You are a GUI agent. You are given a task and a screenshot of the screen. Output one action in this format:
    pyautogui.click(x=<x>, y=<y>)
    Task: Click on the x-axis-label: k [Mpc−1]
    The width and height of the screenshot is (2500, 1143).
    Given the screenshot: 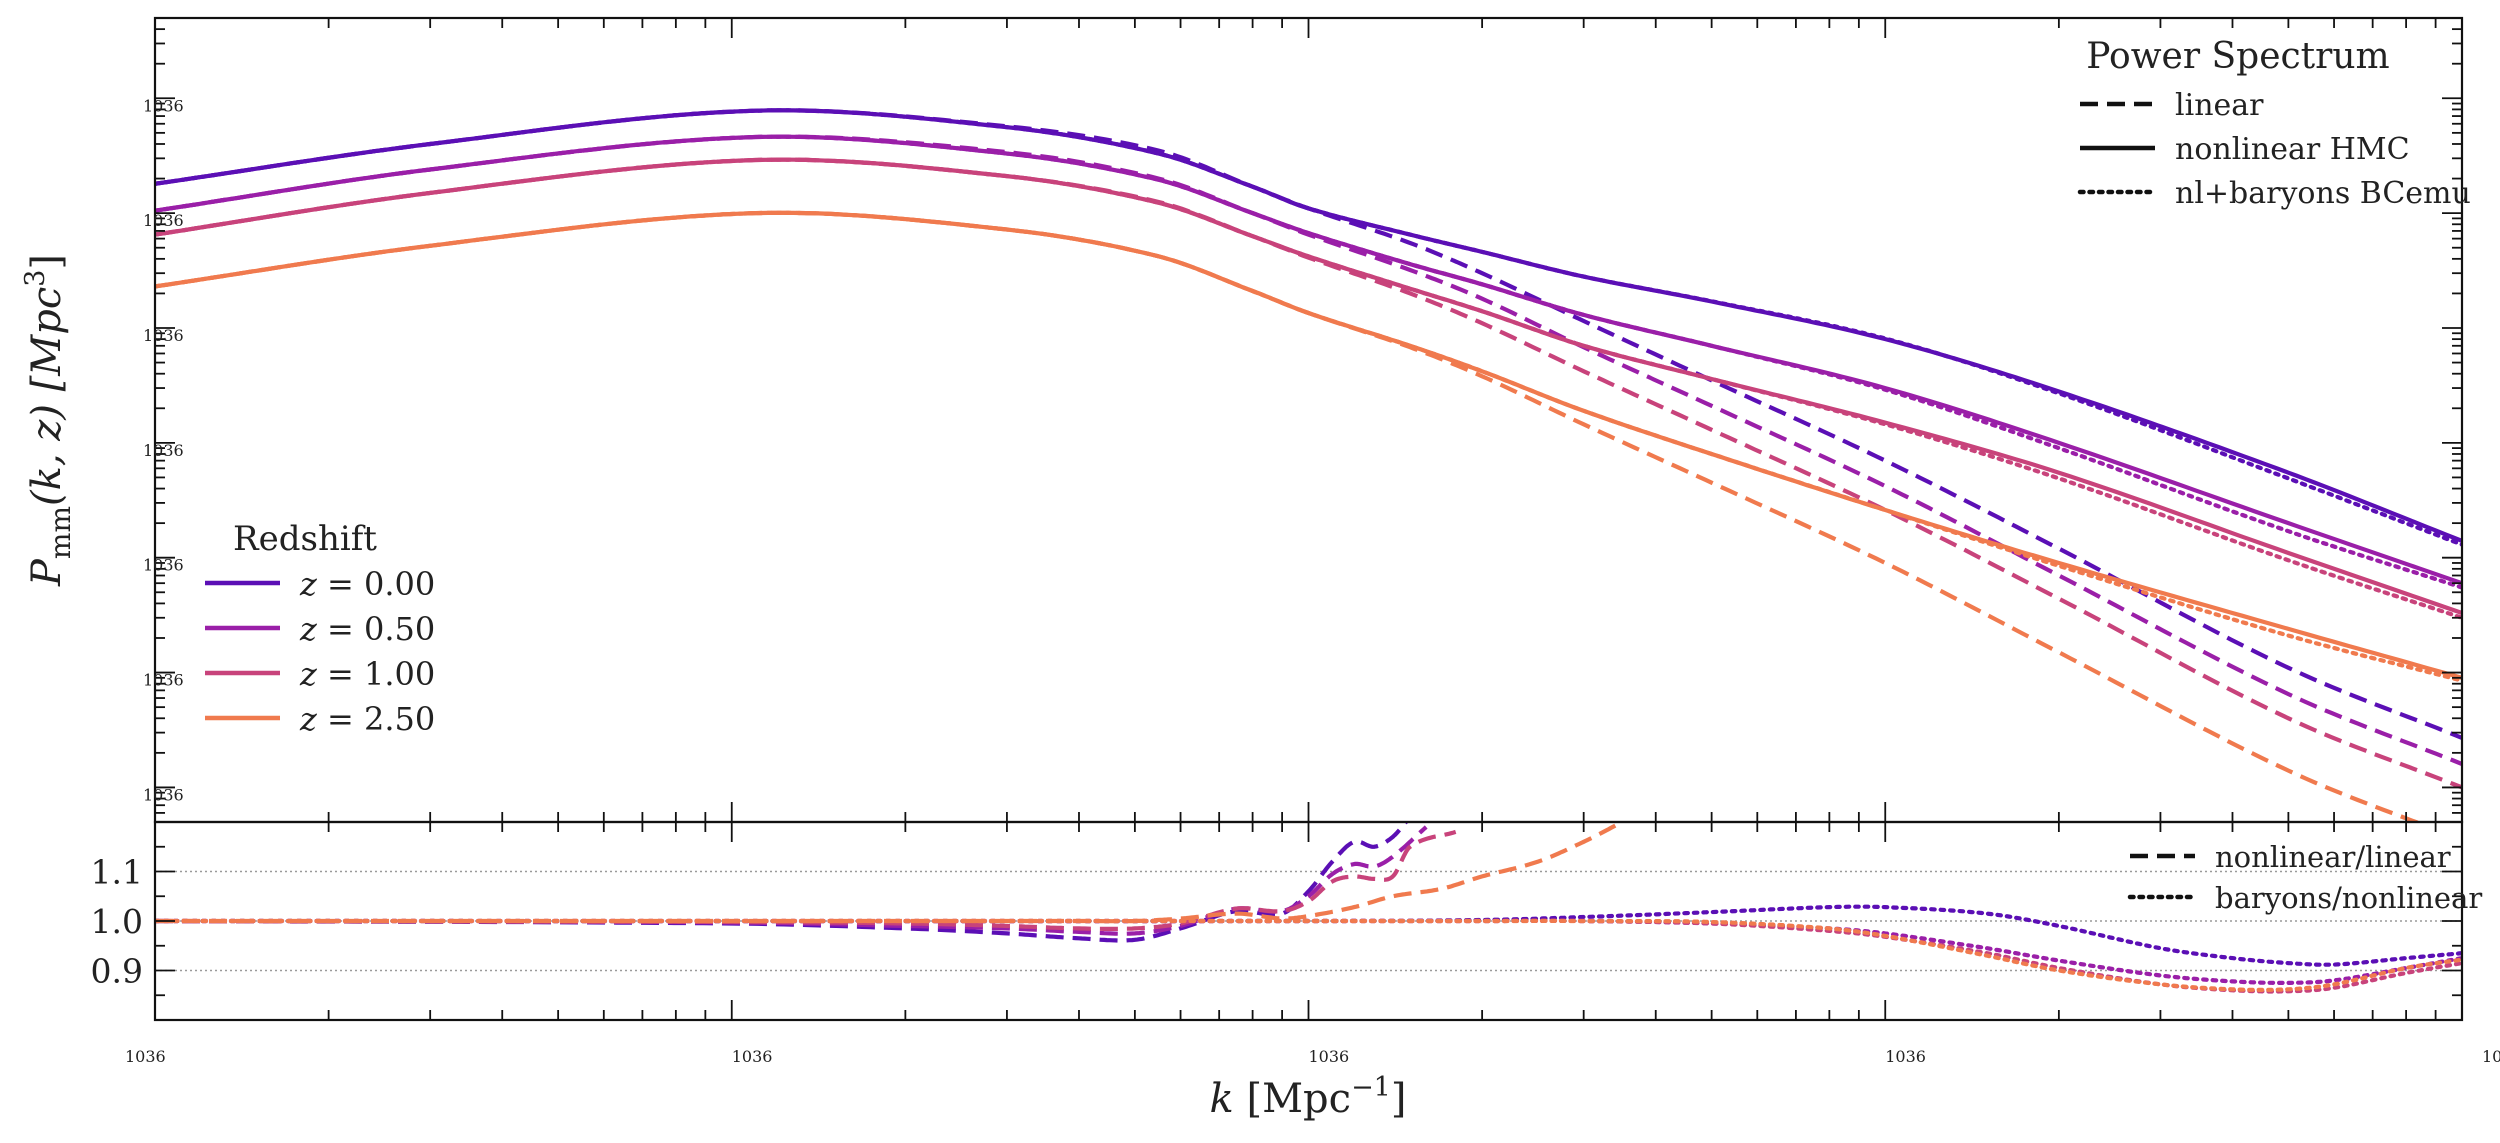 What is the action you would take?
    pyautogui.click(x=1308, y=1097)
    